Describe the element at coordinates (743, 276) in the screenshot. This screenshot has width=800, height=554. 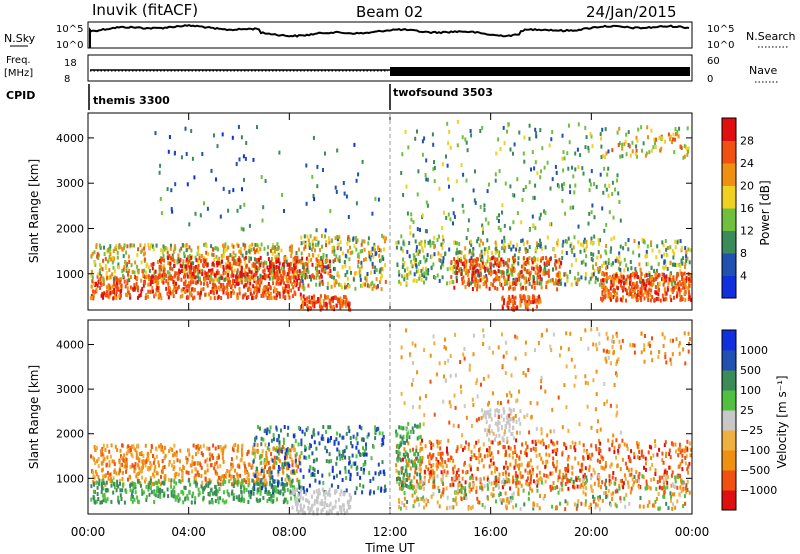
I see `colorbar-tick-label: 4` at that location.